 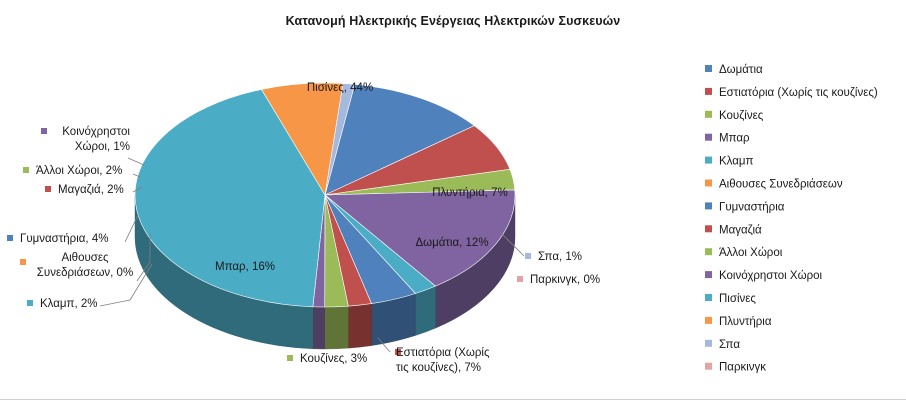 I want to click on legend-item-κοινόχρηστοι-χώροι: Κοινόχρηστοι Χώροι, so click(x=764, y=276).